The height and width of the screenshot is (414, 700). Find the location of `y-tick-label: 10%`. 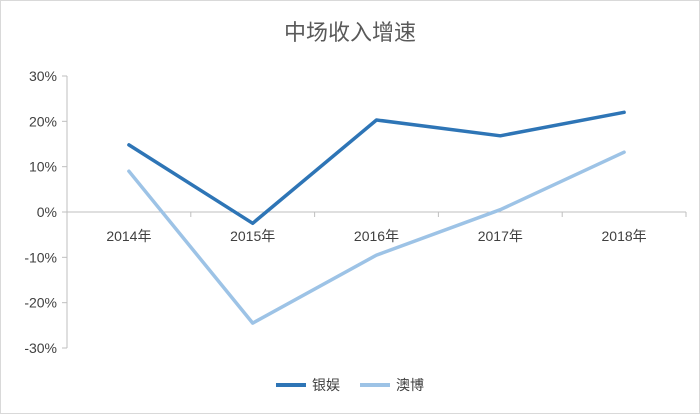

y-tick-label: 10% is located at coordinates (43, 167).